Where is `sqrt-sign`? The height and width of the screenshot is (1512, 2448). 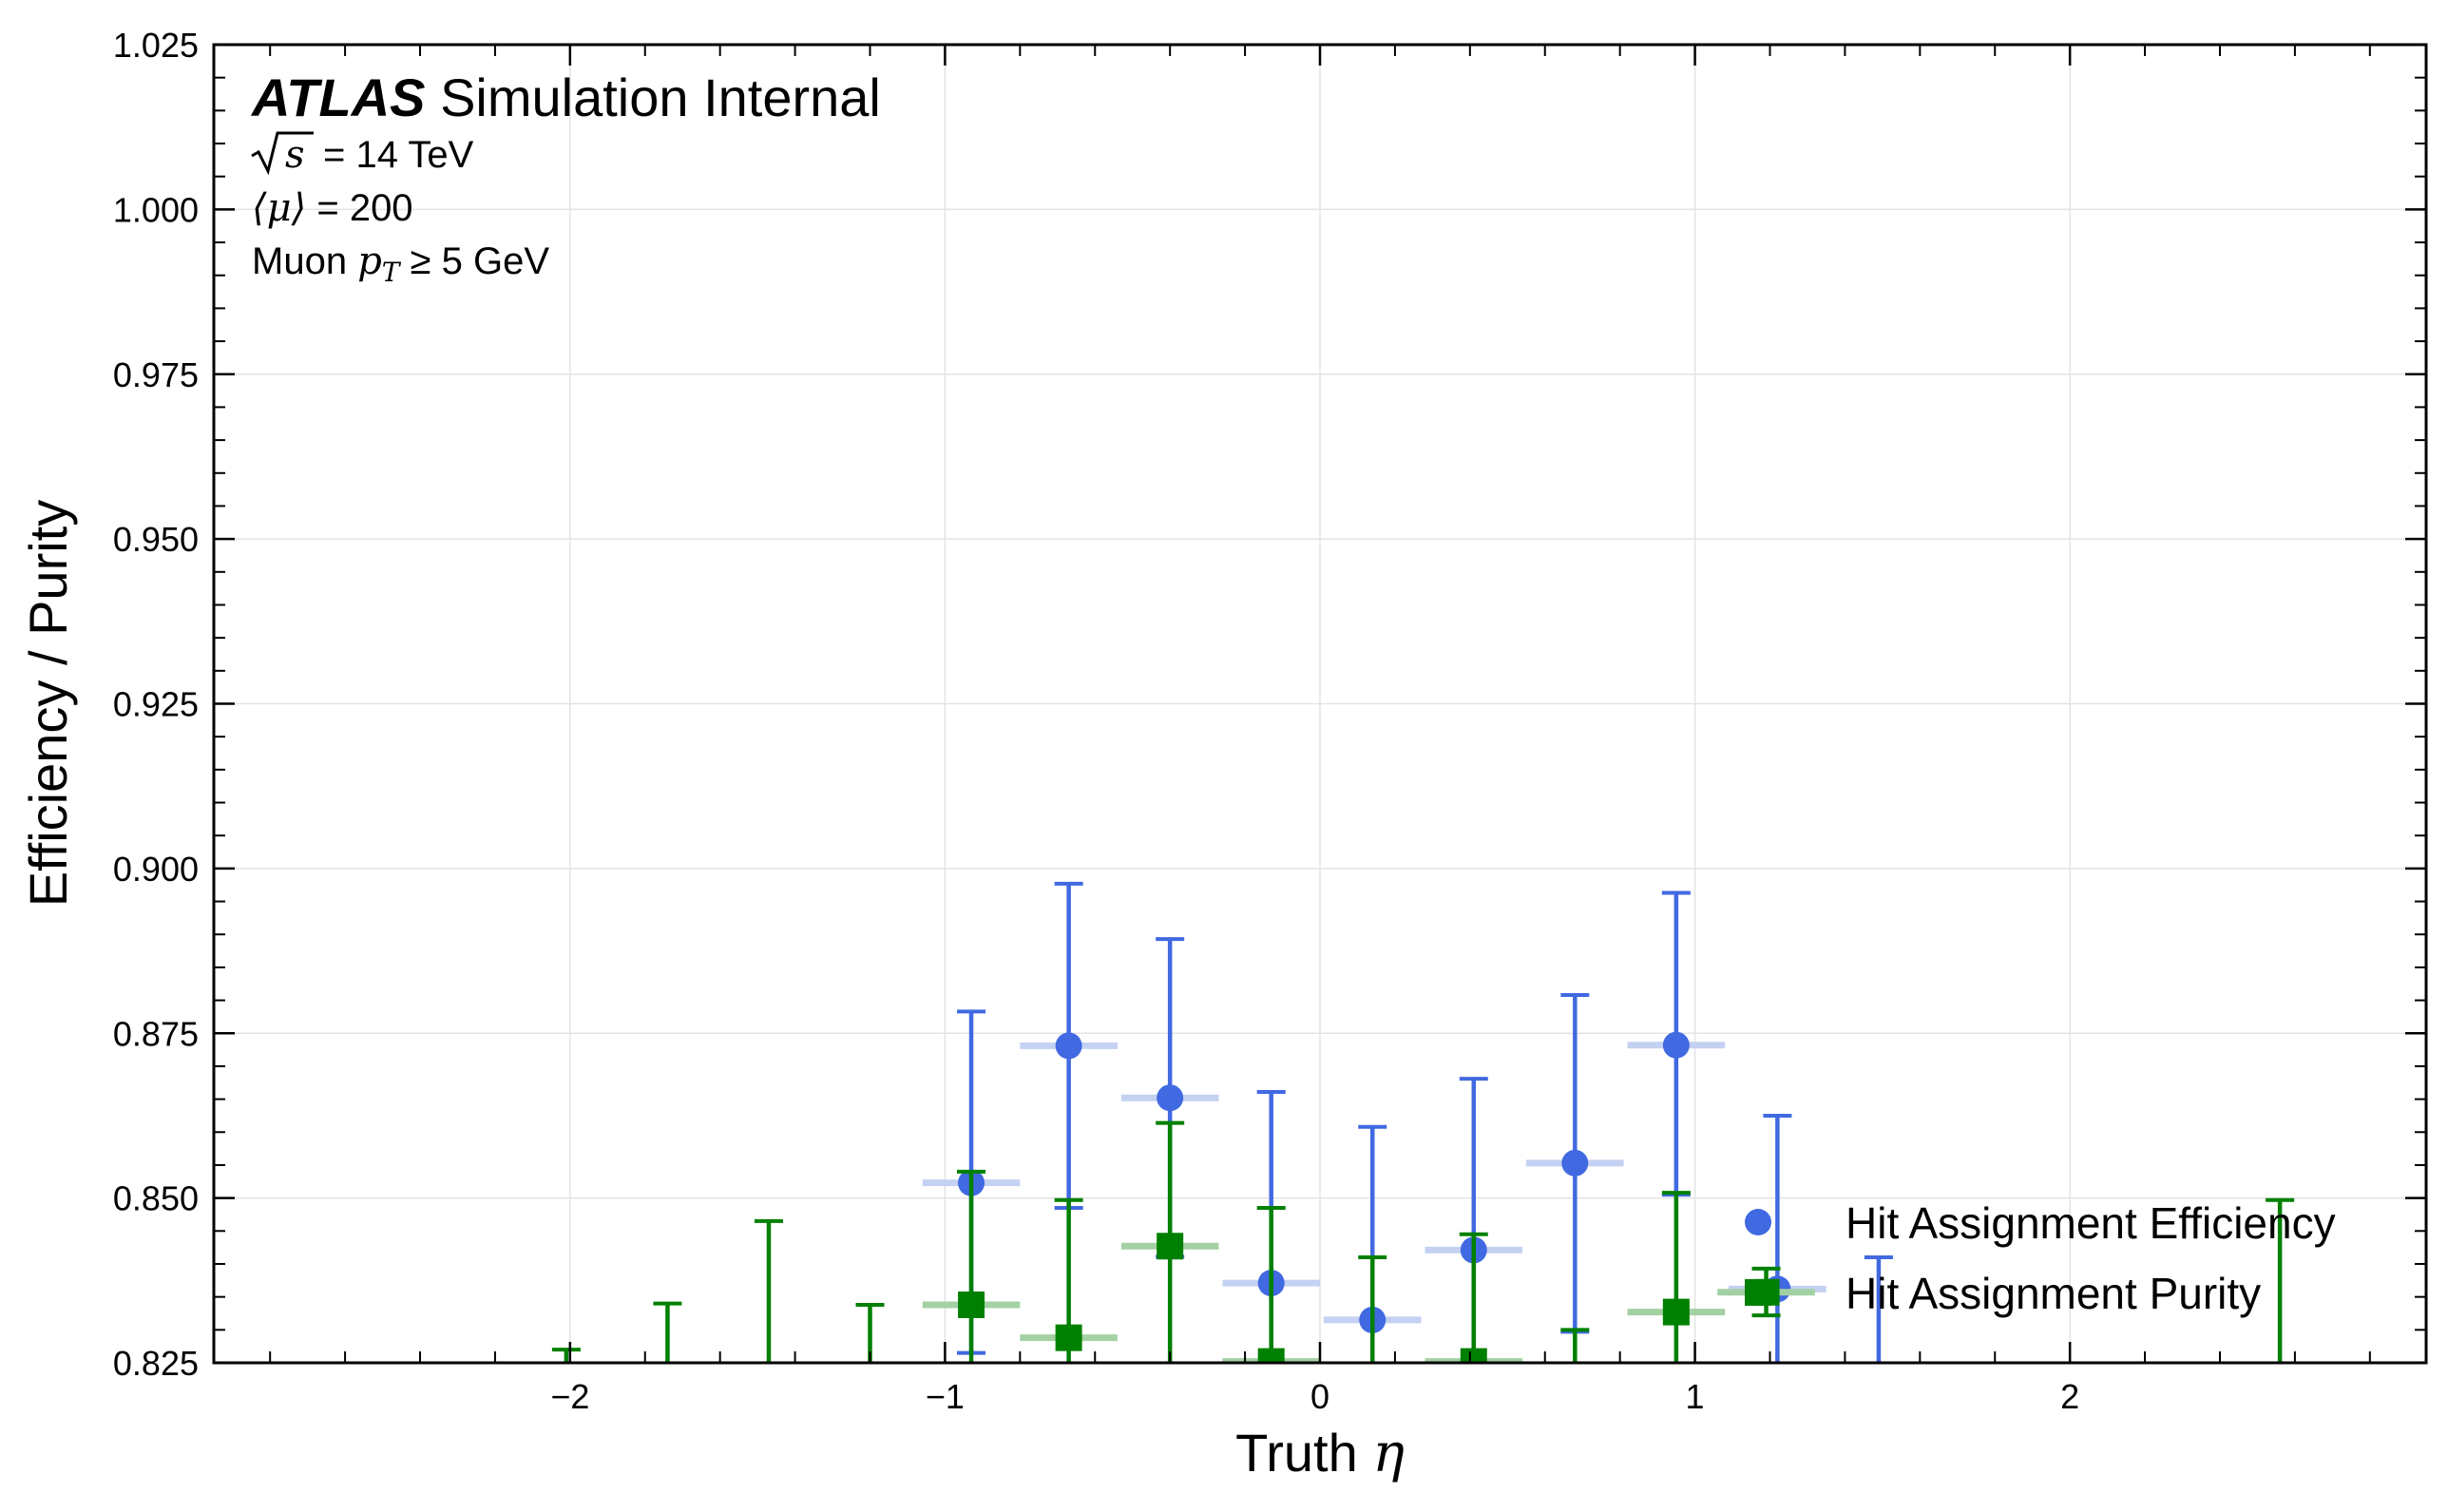
sqrt-sign is located at coordinates (282, 153).